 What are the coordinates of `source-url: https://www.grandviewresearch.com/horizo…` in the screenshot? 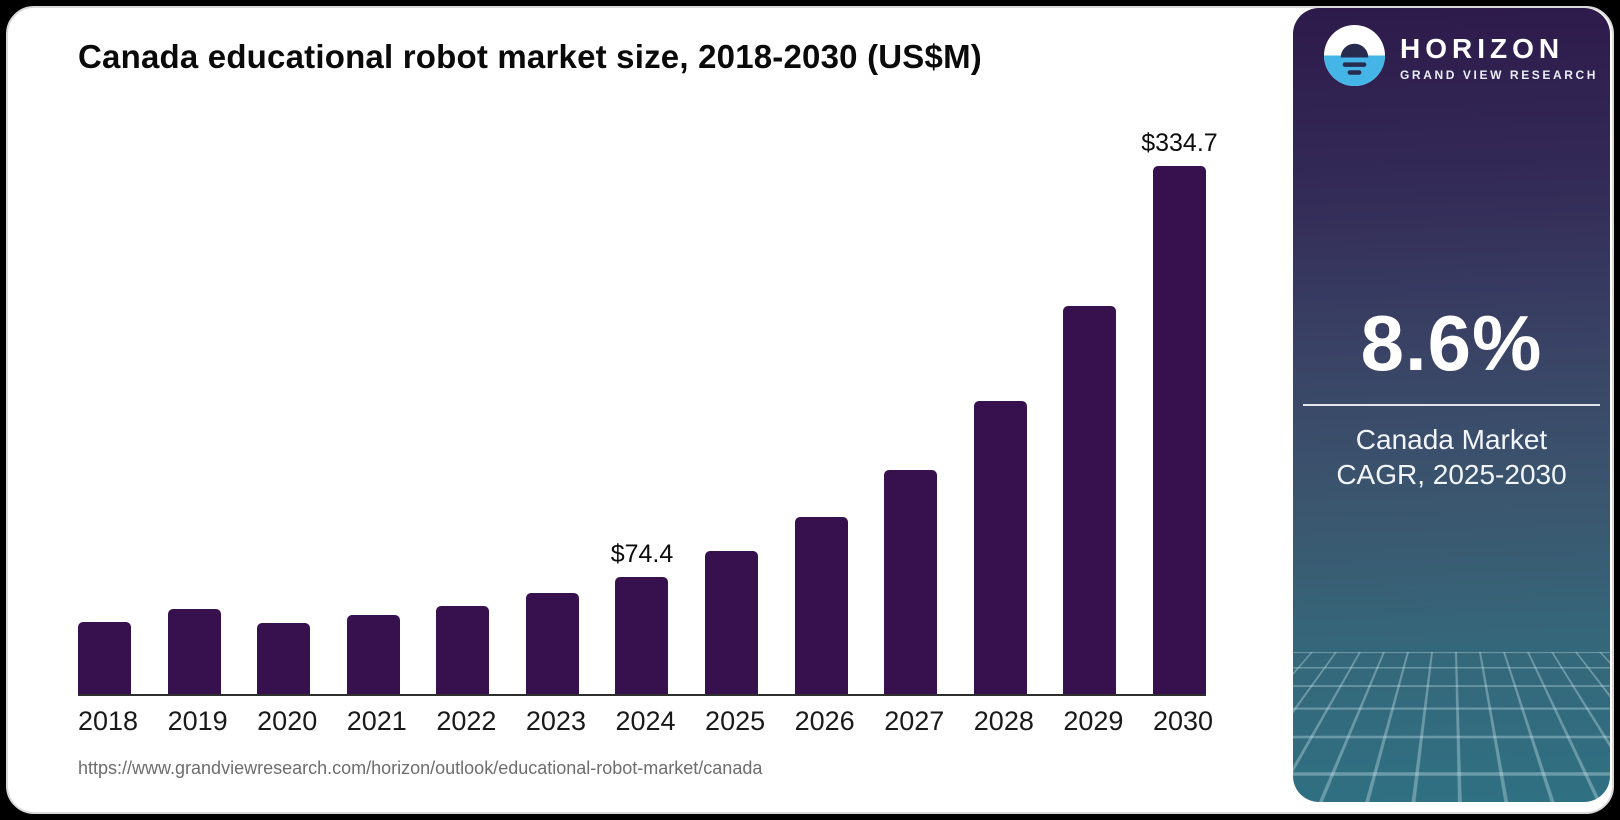 It's located at (420, 768).